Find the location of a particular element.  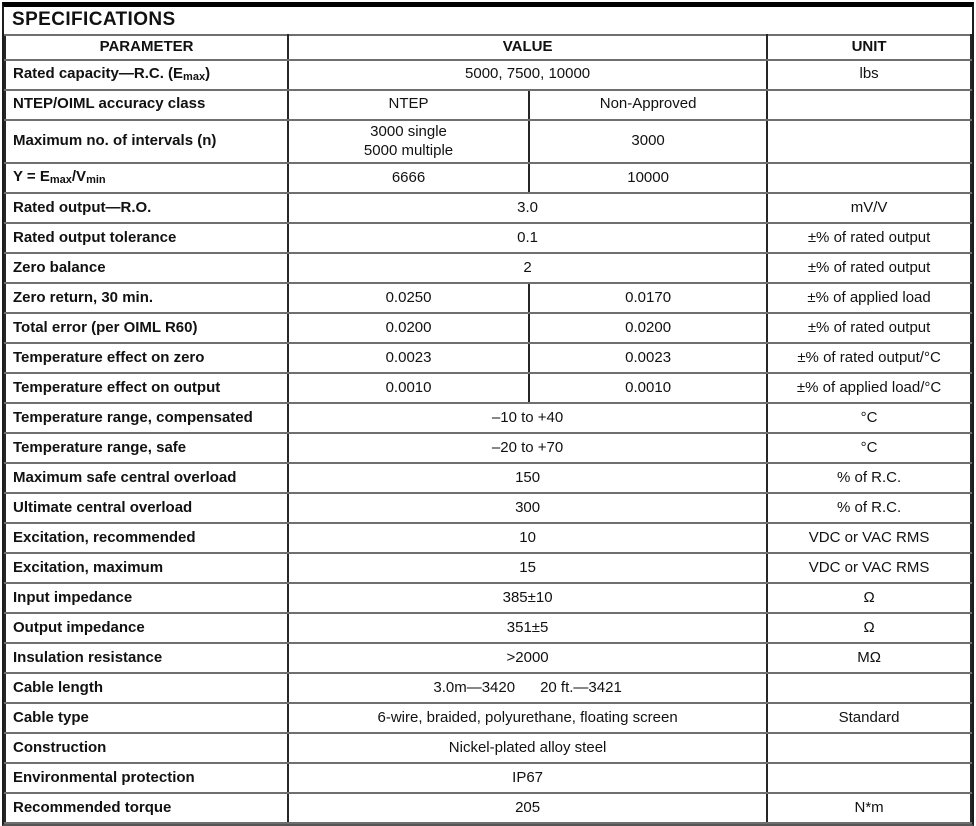

table-title-row: SPECIFICATIONS is located at coordinates (488, 21).